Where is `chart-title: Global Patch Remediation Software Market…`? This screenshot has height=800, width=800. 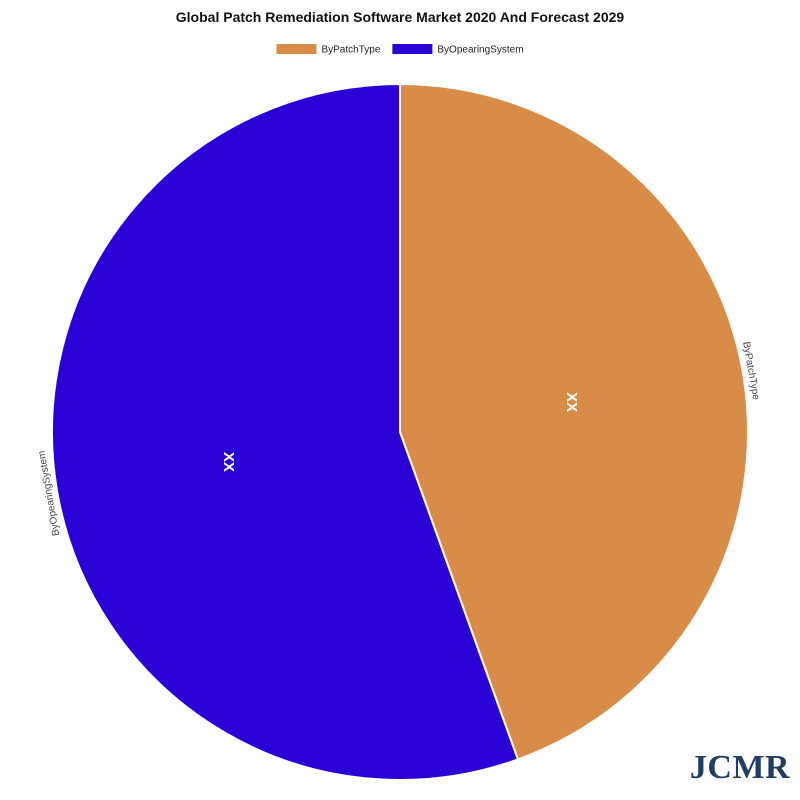 chart-title: Global Patch Remediation Software Market… is located at coordinates (400, 17).